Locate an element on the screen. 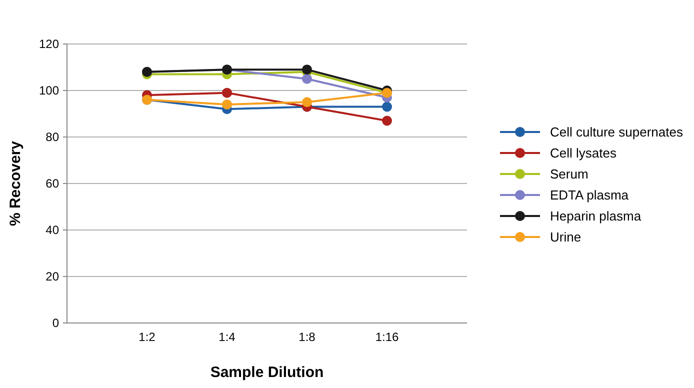 This screenshot has height=388, width=694. y-tick-label: 100 is located at coordinates (49, 91).